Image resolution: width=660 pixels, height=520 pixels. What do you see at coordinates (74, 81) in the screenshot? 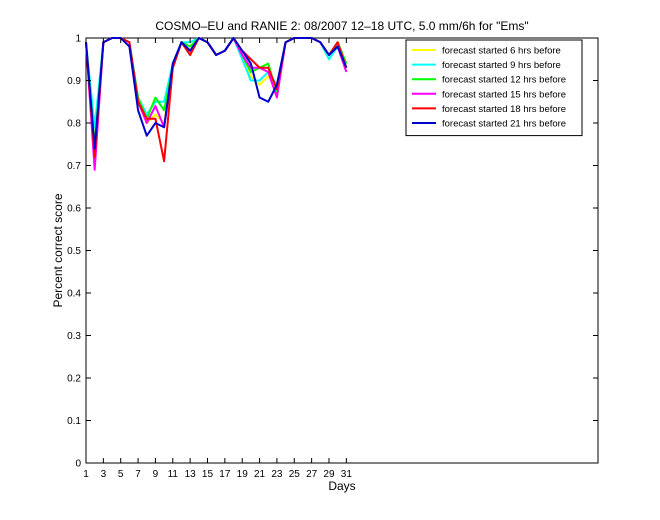
I see `y-tick-label: 0.9` at bounding box center [74, 81].